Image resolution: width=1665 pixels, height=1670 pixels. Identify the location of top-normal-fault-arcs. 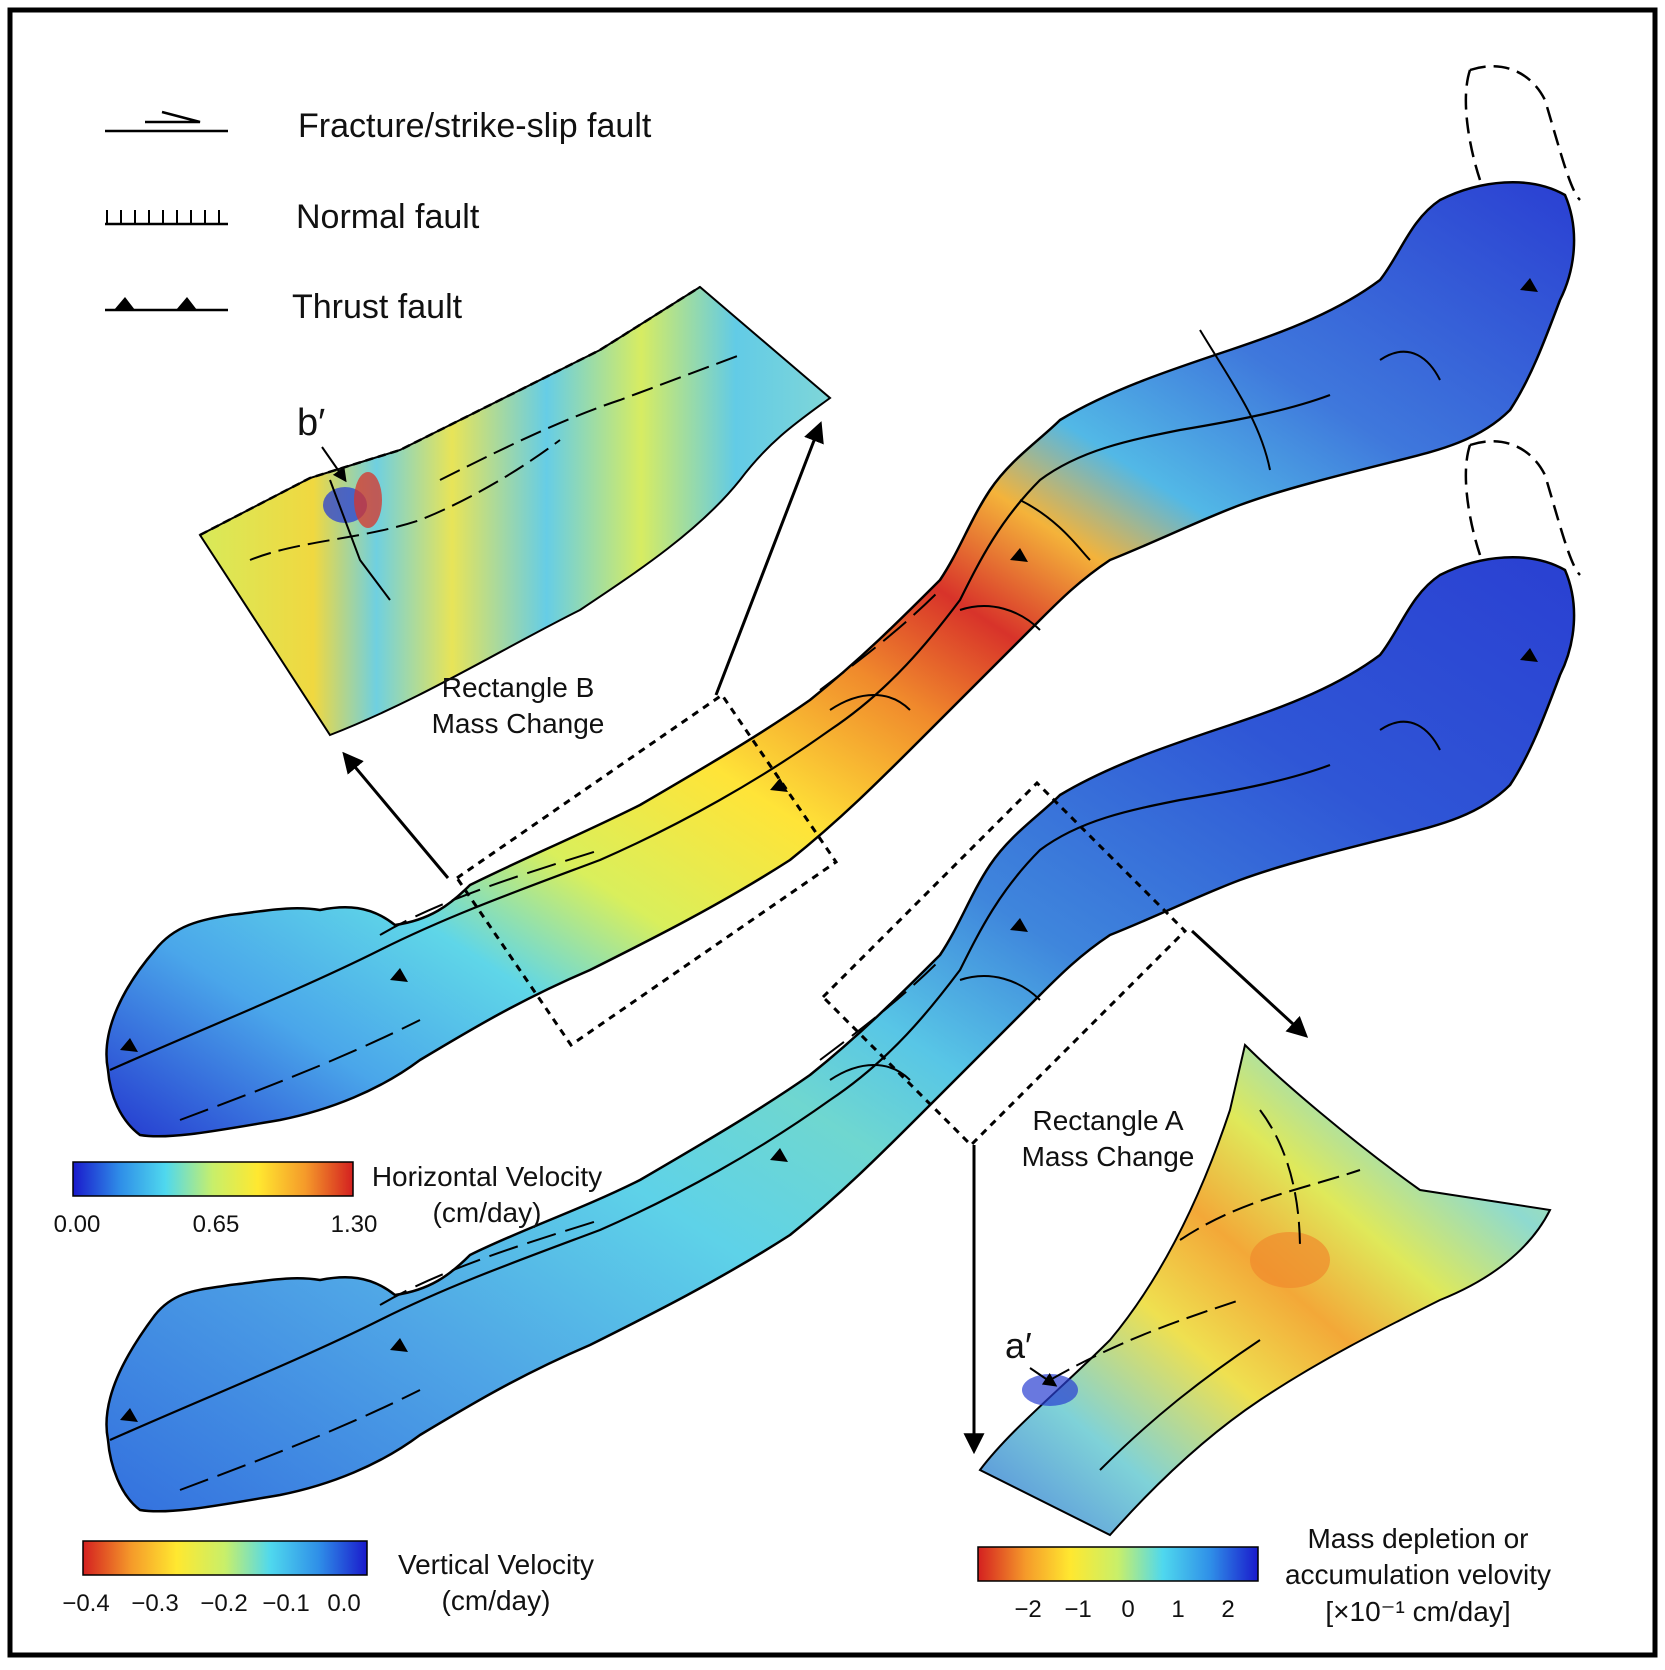
(1135, 530).